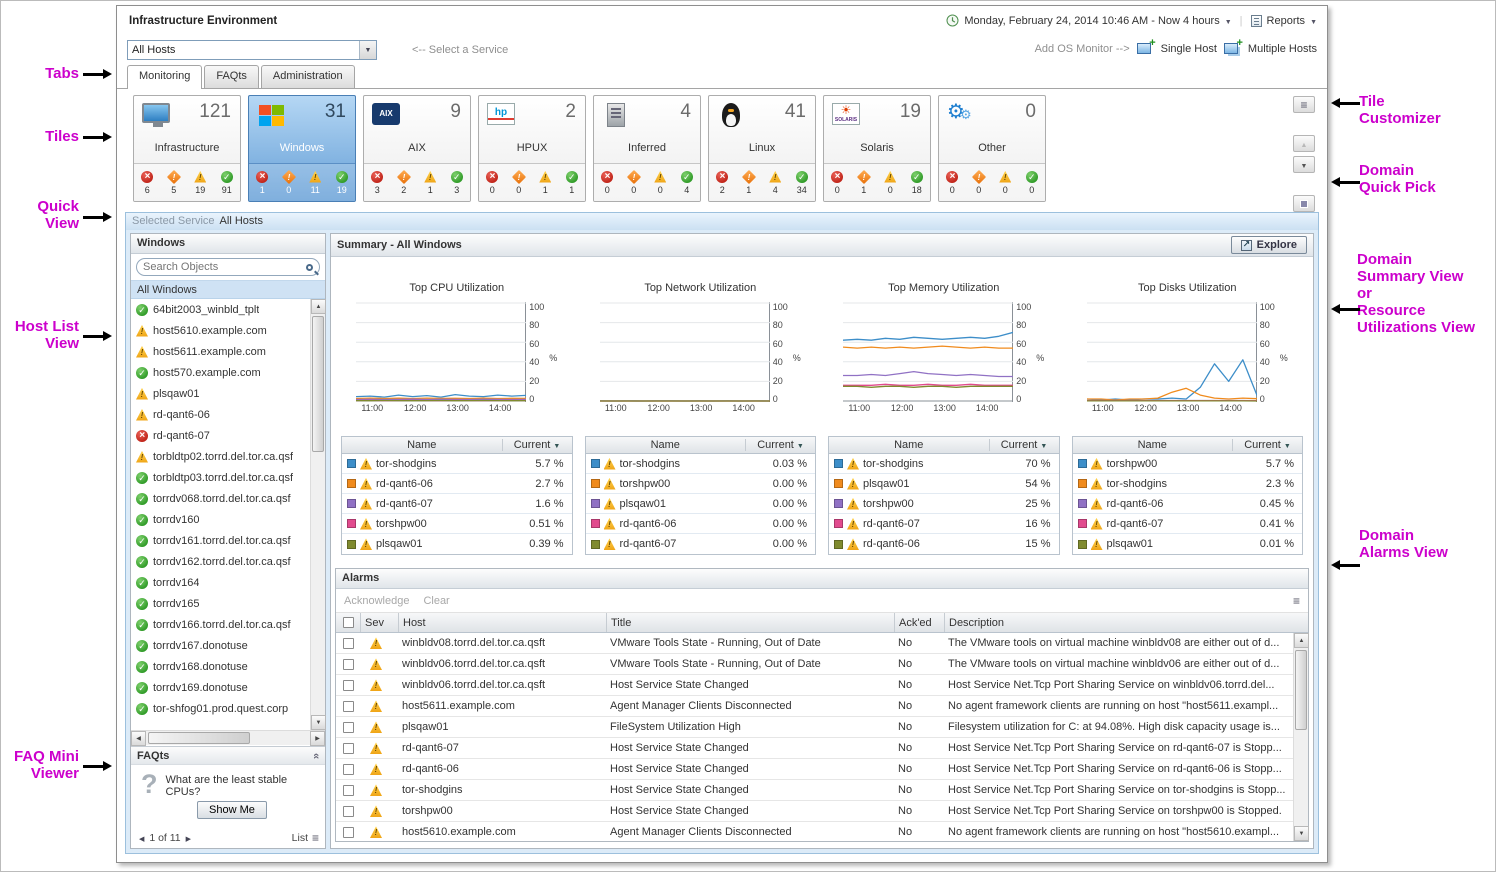  I want to click on pager-previous-icon: ◀, so click(142, 839).